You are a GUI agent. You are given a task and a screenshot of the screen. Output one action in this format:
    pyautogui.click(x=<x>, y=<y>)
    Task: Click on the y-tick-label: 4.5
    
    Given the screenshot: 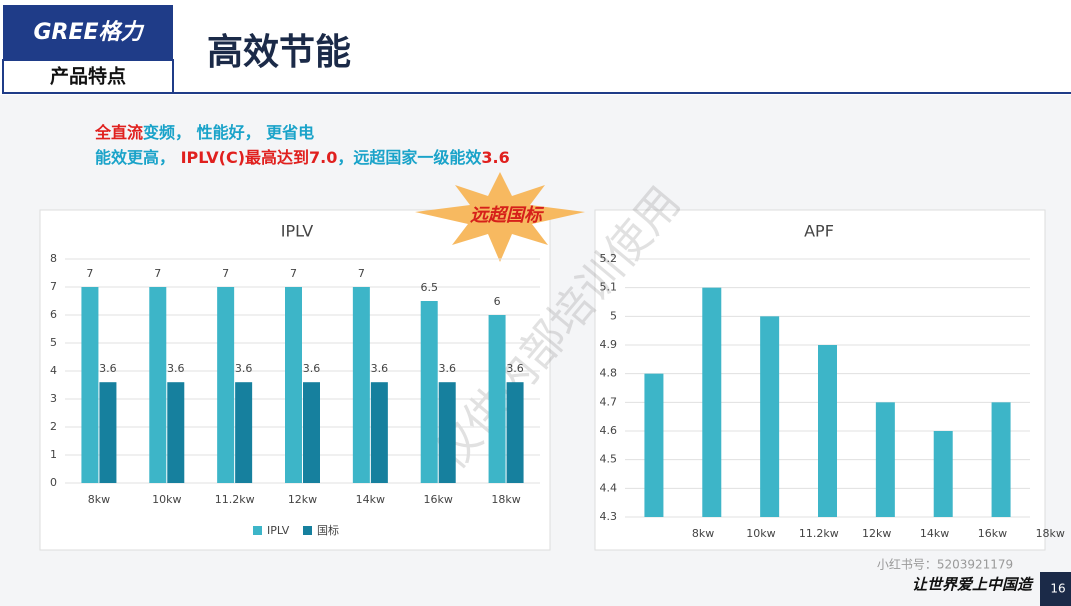 What is the action you would take?
    pyautogui.click(x=609, y=459)
    